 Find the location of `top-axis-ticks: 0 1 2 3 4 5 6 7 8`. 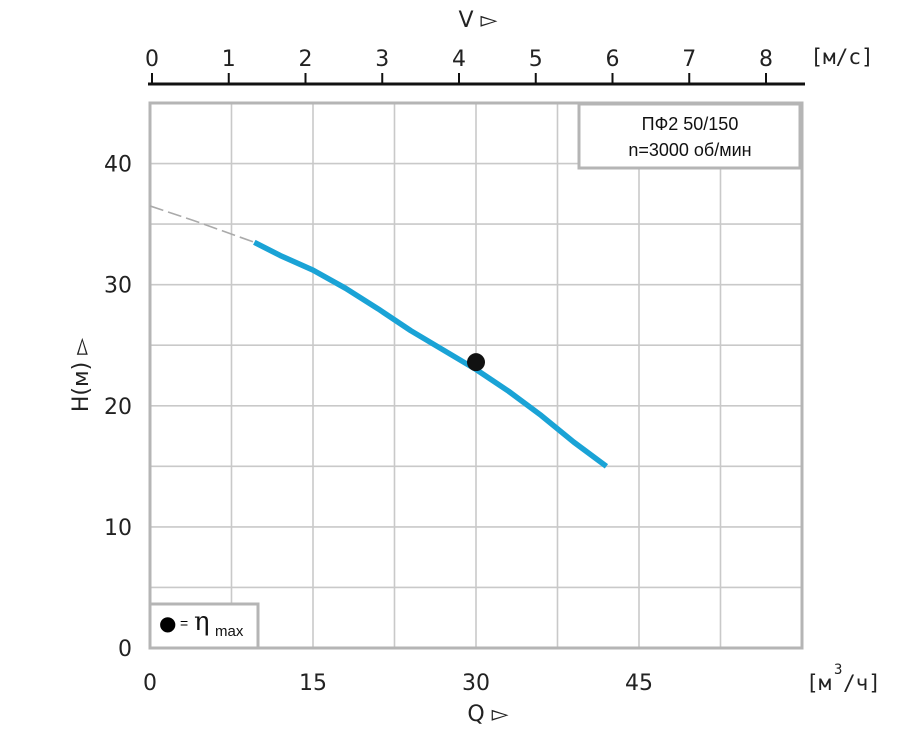

top-axis-ticks: 0 1 2 3 4 5 6 7 8 is located at coordinates (459, 65).